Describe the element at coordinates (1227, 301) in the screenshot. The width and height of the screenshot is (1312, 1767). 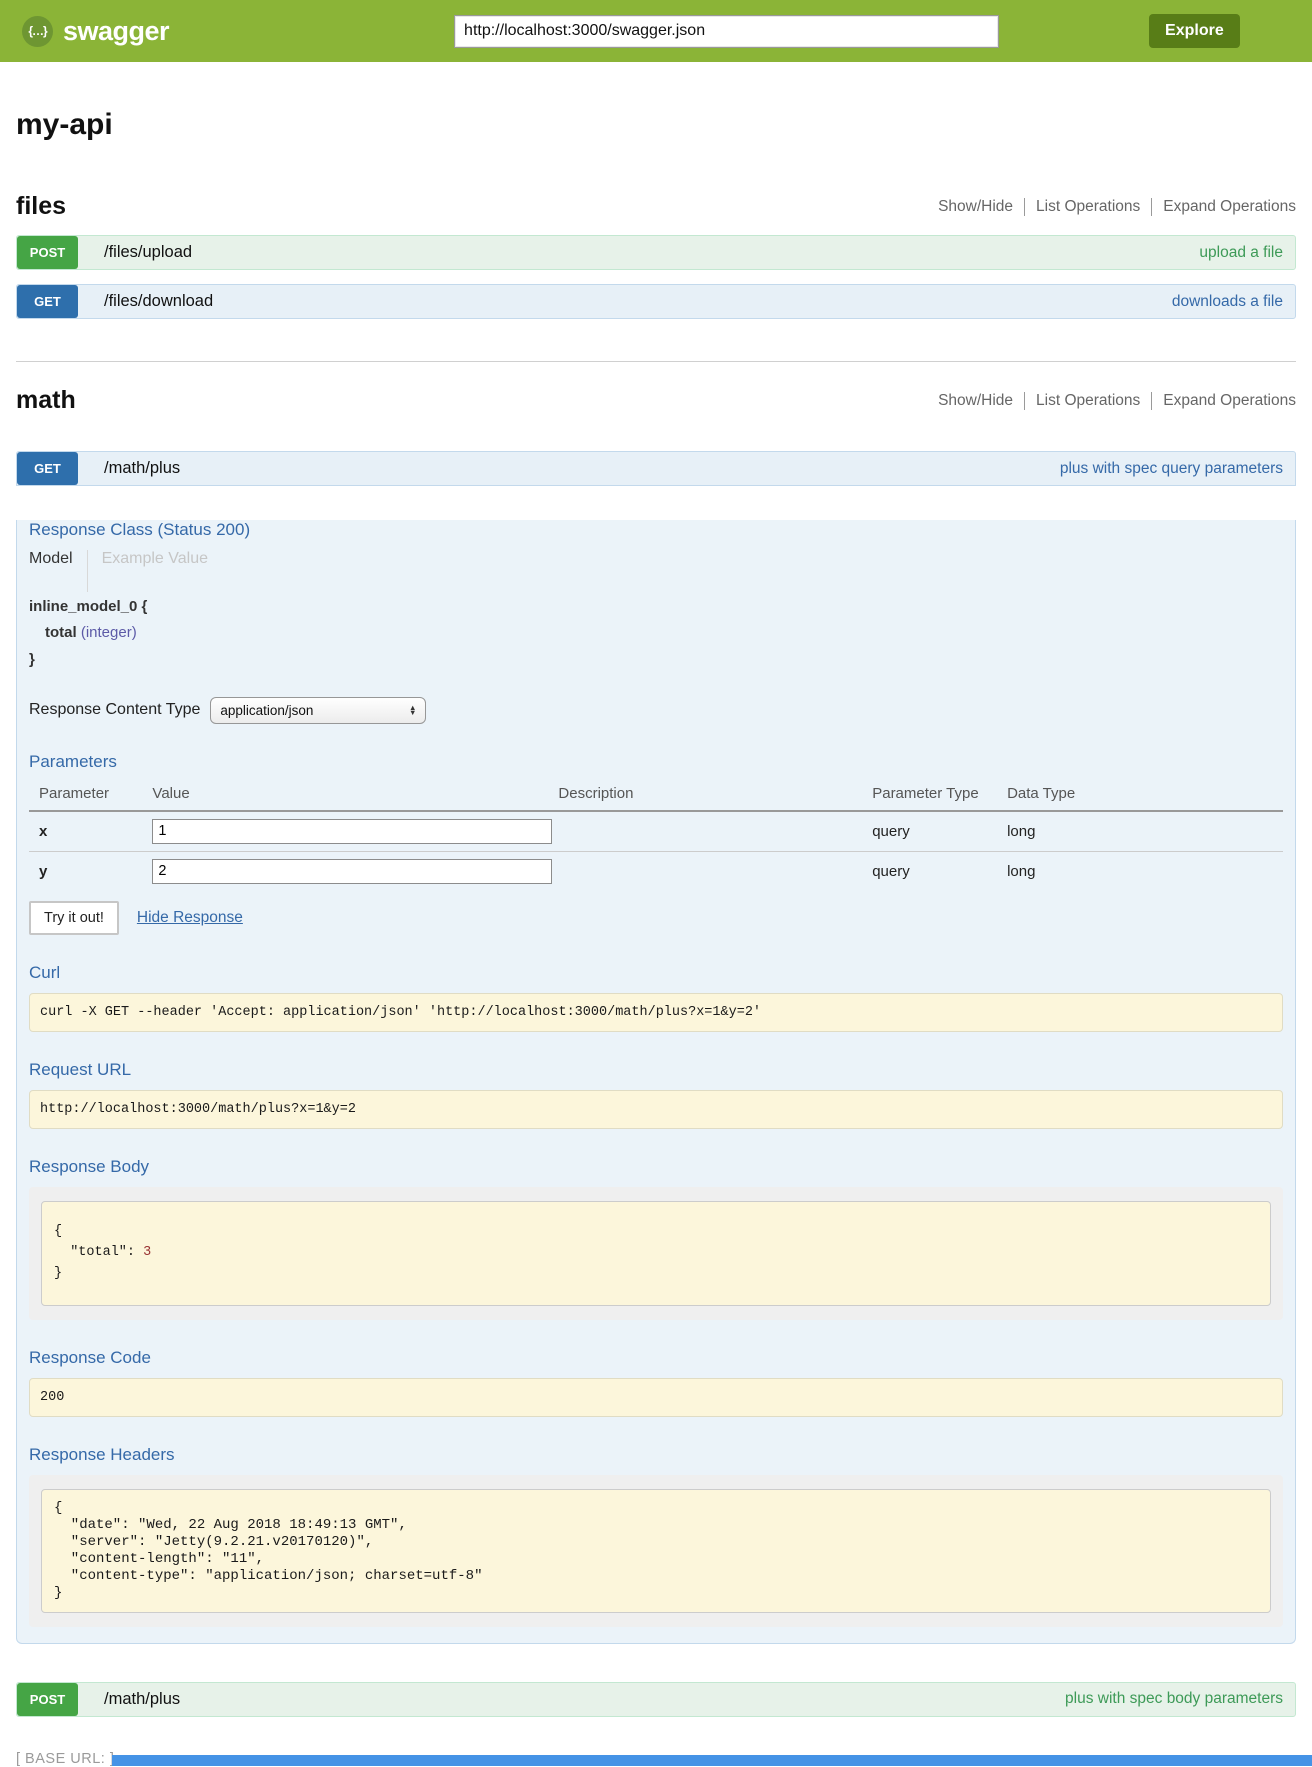
I see `operation-summary: downloads a file` at that location.